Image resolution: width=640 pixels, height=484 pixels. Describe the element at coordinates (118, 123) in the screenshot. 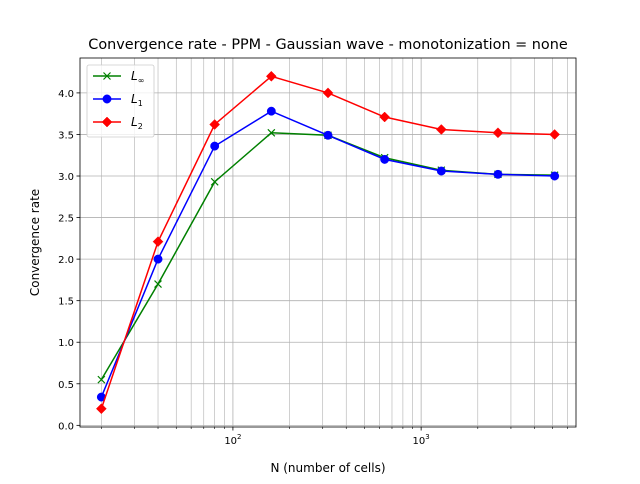

I see `legend-entry: L2` at that location.